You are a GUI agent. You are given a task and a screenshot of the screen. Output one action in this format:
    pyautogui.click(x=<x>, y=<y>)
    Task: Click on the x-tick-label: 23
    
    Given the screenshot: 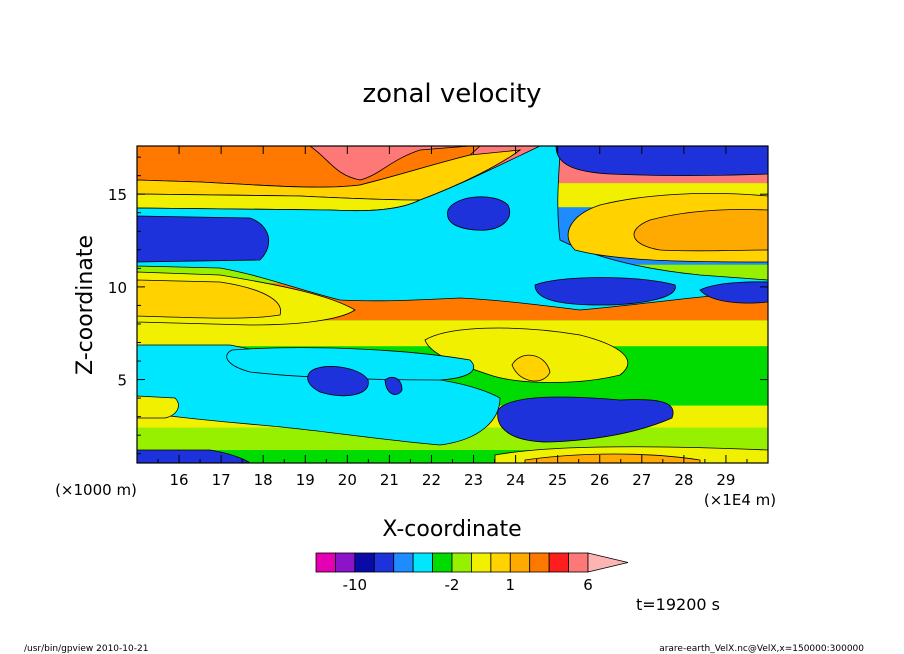 What is the action you would take?
    pyautogui.click(x=473, y=480)
    